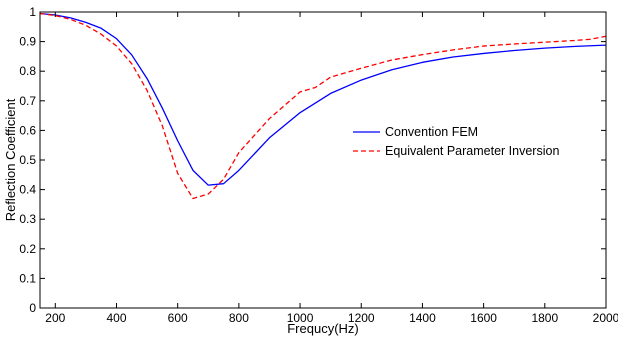 The height and width of the screenshot is (341, 618). I want to click on y-tick-label: 0.5, so click(27, 160).